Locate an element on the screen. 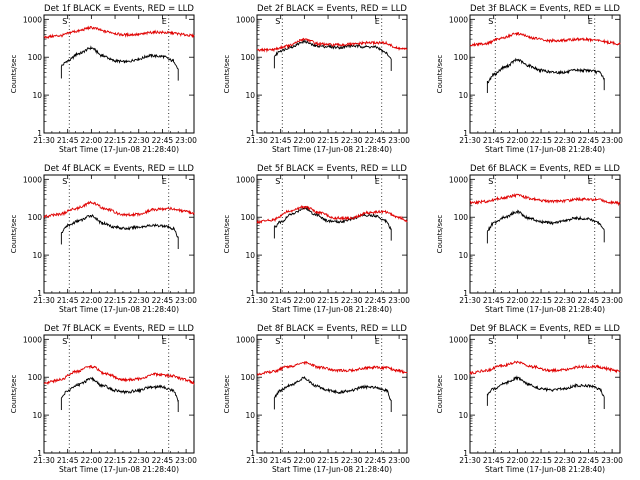  panel-title: Det 1f BLACK = Events, RED = LLD is located at coordinates (119, 9).